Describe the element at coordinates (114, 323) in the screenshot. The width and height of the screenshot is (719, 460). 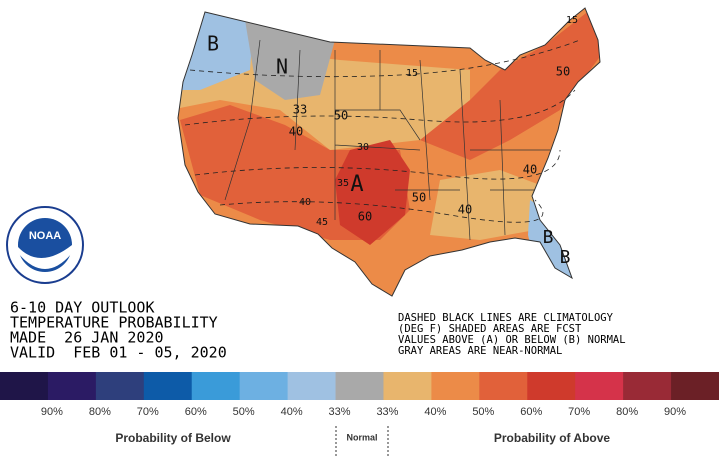
I see `title-line: TEMPERATURE PROBABILITY` at that location.